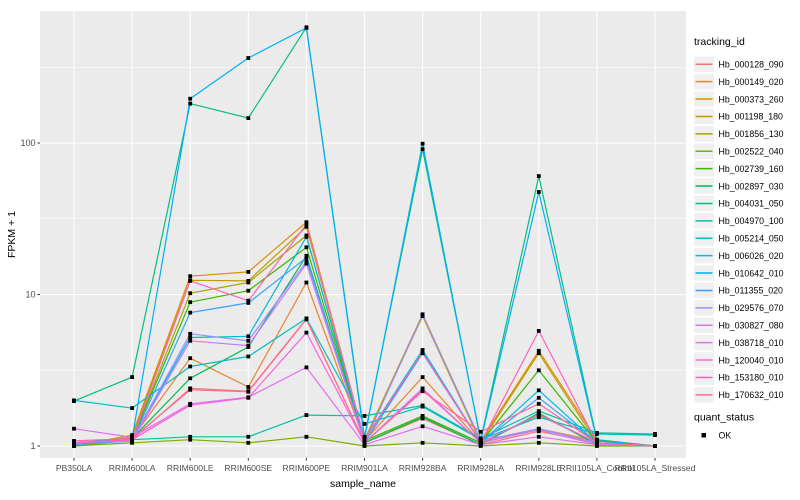 The width and height of the screenshot is (800, 500). What do you see at coordinates (751, 186) in the screenshot?
I see `legend-label: Hb_002897_030` at bounding box center [751, 186].